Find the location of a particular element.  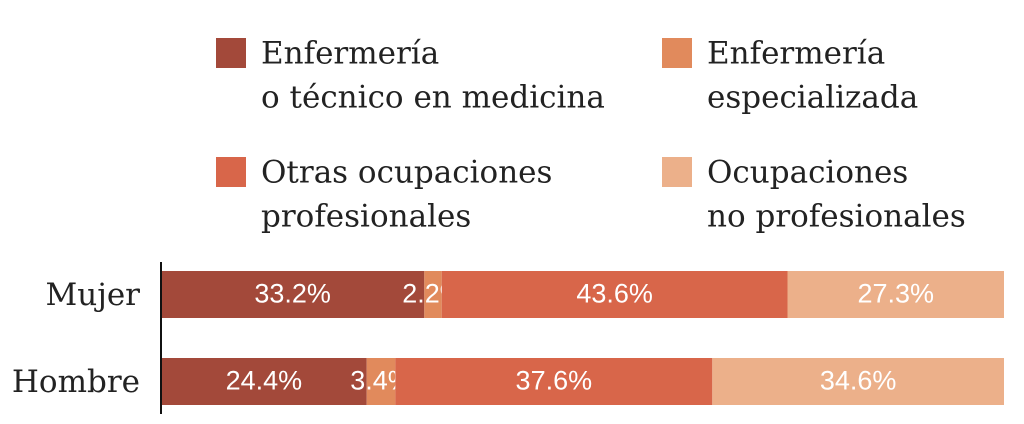

legend-label-2-line-1: Enfermería is located at coordinates (796, 53).